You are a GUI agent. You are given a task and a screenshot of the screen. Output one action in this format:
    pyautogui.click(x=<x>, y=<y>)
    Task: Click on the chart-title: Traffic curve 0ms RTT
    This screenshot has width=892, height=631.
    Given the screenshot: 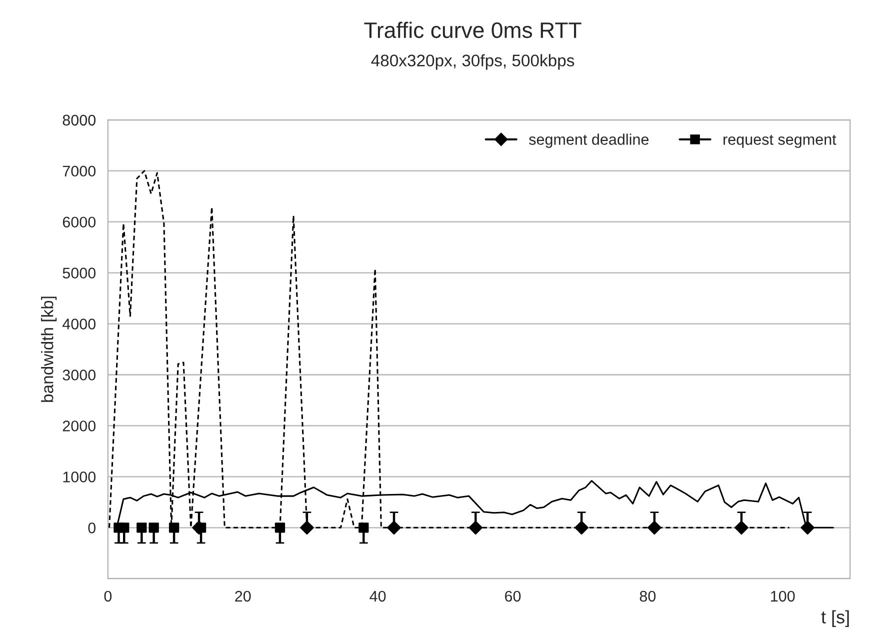 What is the action you would take?
    pyautogui.click(x=473, y=30)
    